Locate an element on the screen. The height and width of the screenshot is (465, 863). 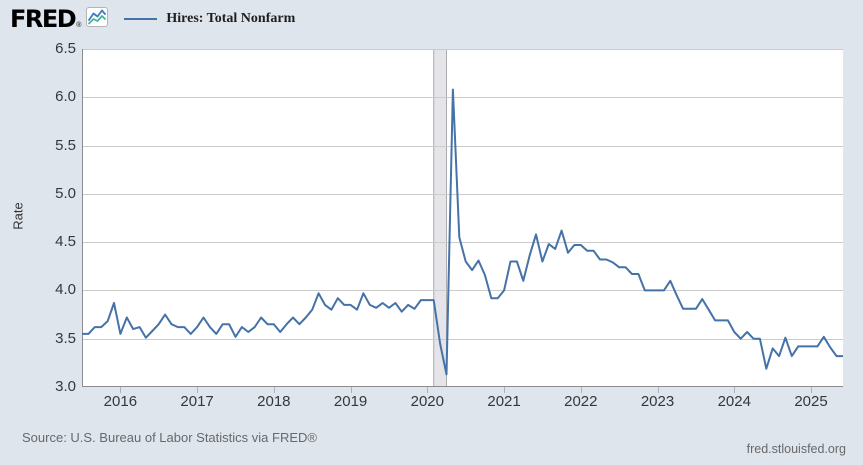
x-tick-label: 2023 is located at coordinates (657, 401).